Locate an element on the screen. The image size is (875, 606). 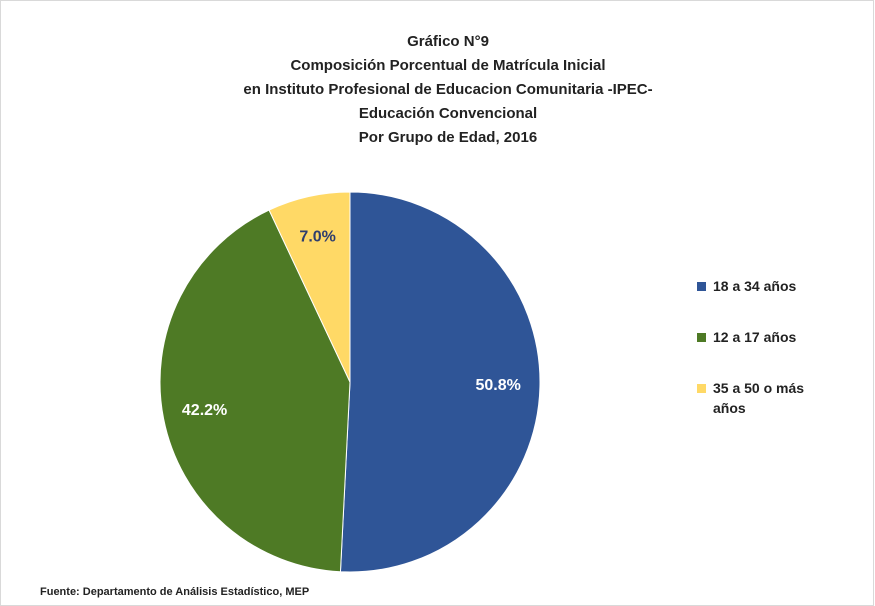
legend-item: 18 a 34 años is located at coordinates (762, 287).